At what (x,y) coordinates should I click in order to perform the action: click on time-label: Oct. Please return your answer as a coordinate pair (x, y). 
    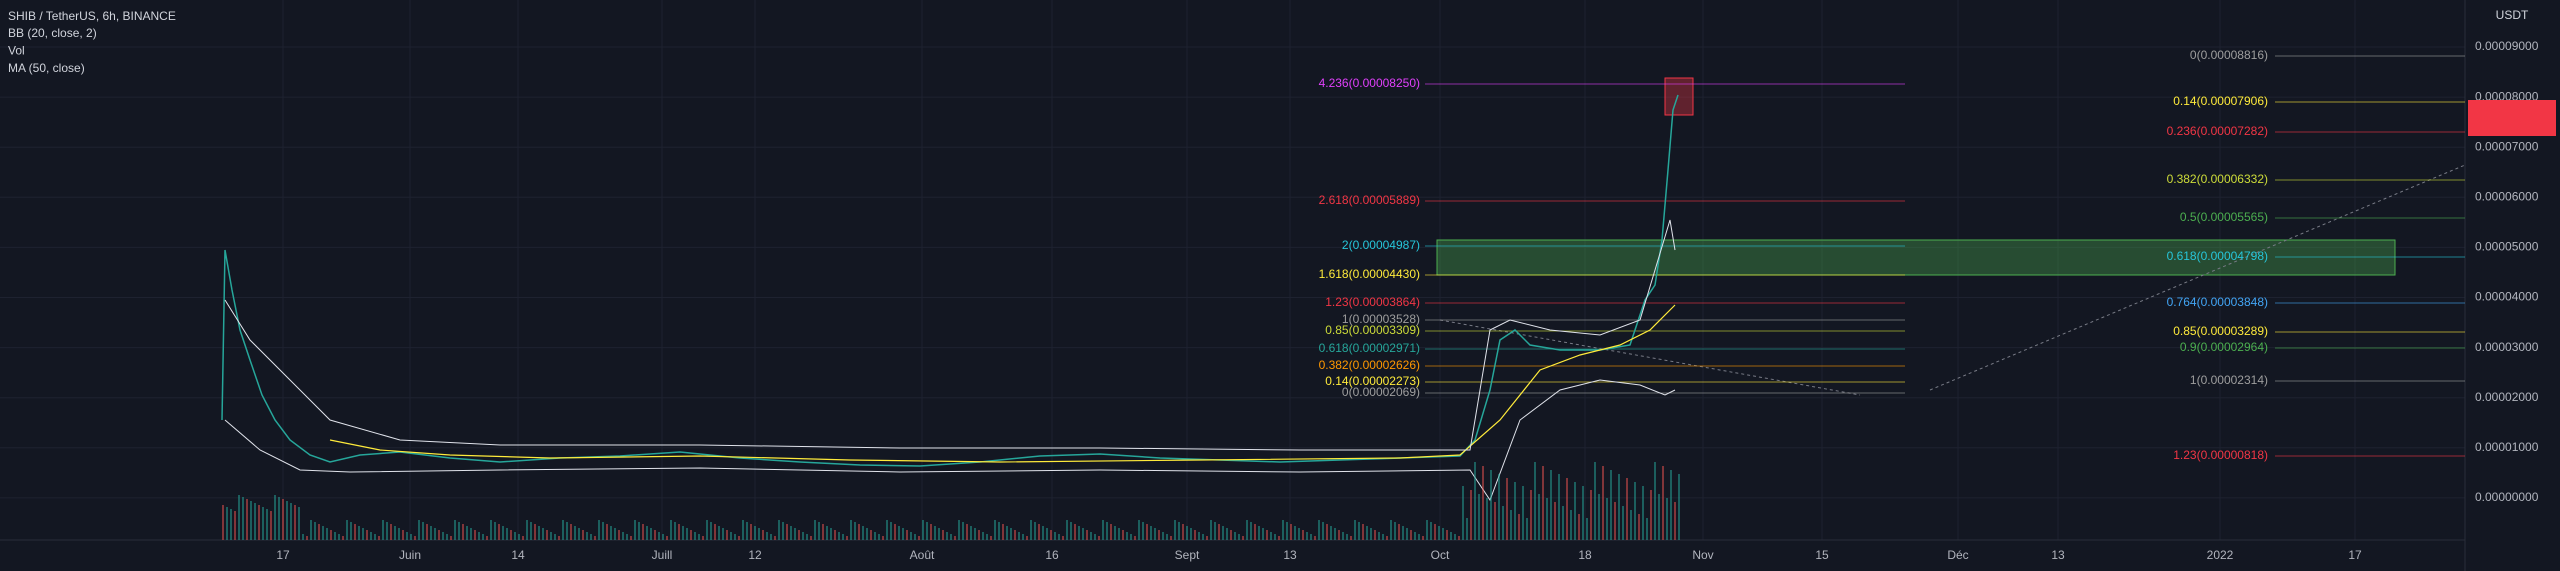
    Looking at the image, I should click on (1440, 555).